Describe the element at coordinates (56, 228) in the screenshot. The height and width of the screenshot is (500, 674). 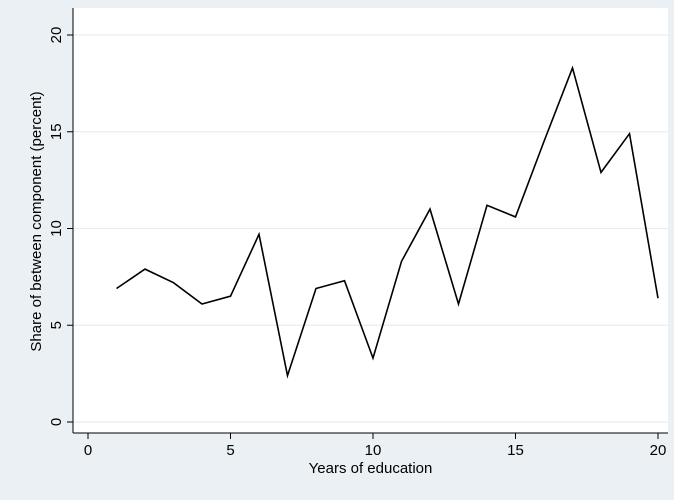
I see `y-tick-label: 10` at that location.